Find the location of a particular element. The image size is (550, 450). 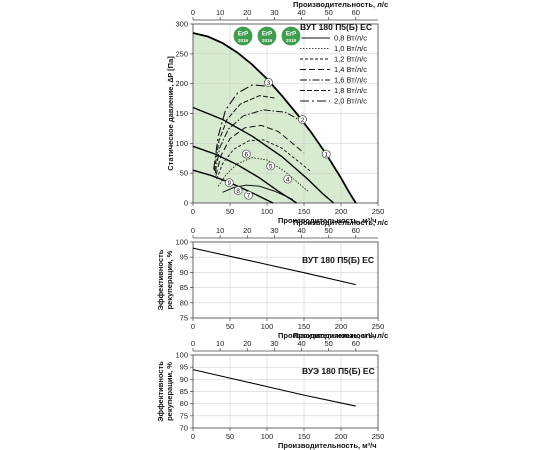

y-tick-label: 0 is located at coordinates (186, 203).